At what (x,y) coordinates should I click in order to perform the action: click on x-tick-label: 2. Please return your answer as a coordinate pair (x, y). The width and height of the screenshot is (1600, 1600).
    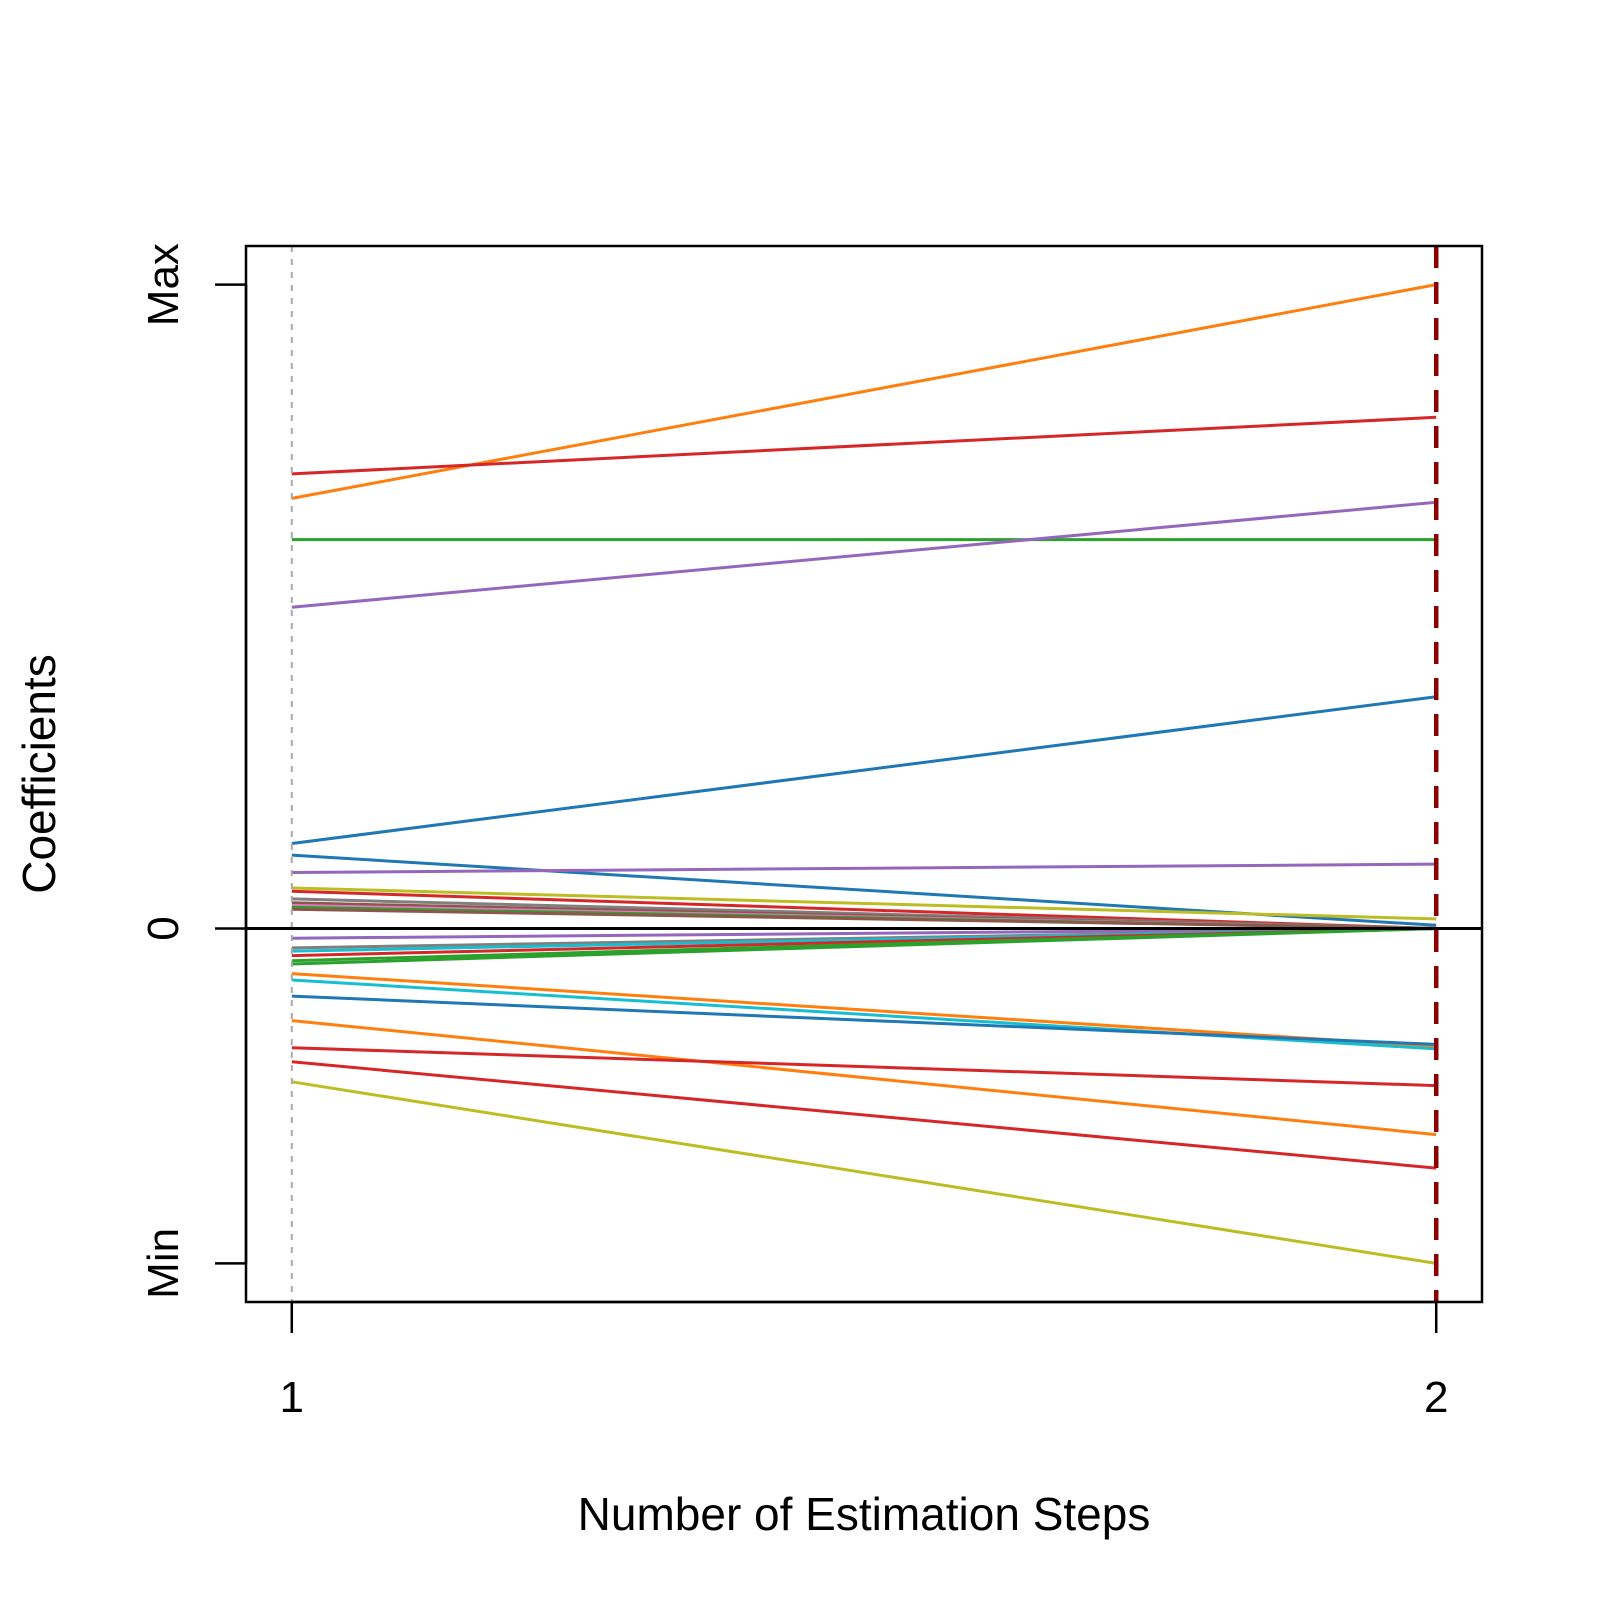
    Looking at the image, I should click on (1436, 1397).